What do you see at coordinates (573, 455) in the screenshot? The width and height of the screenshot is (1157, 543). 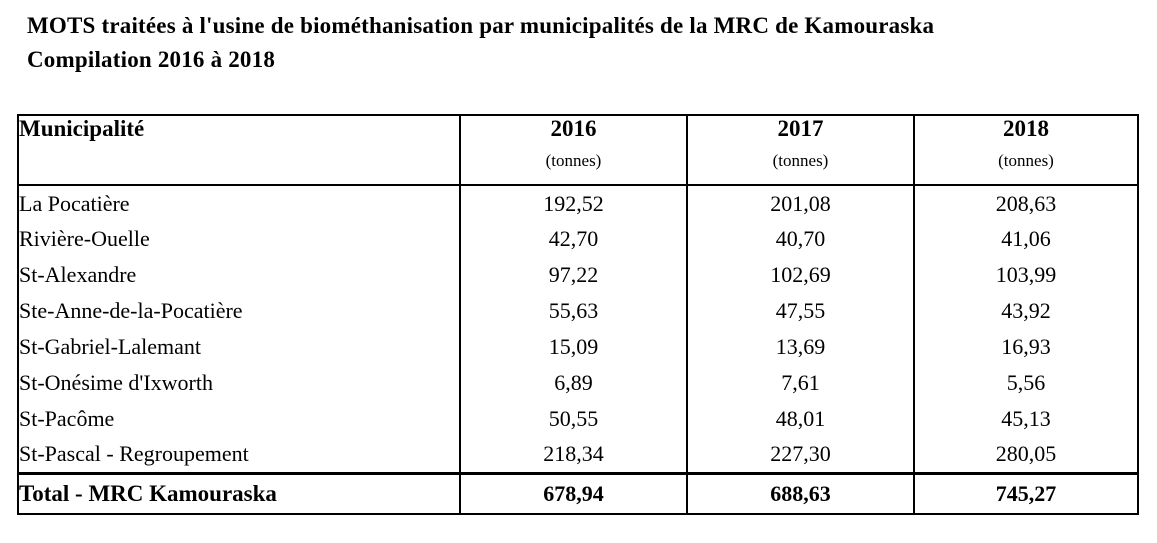 I see `value-cell-2016: 218,34` at bounding box center [573, 455].